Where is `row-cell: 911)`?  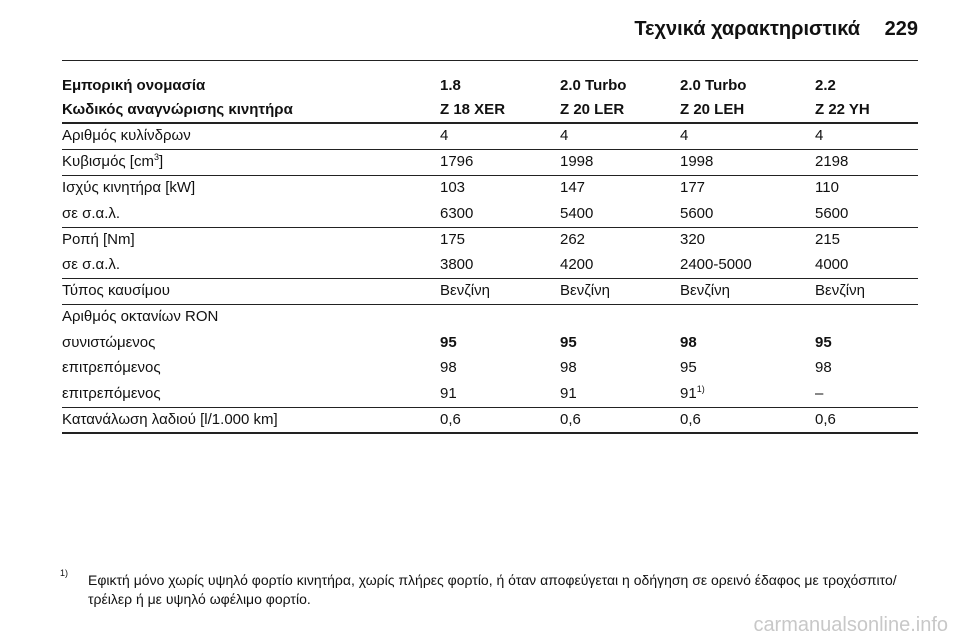
row-cell: 911) is located at coordinates (692, 393).